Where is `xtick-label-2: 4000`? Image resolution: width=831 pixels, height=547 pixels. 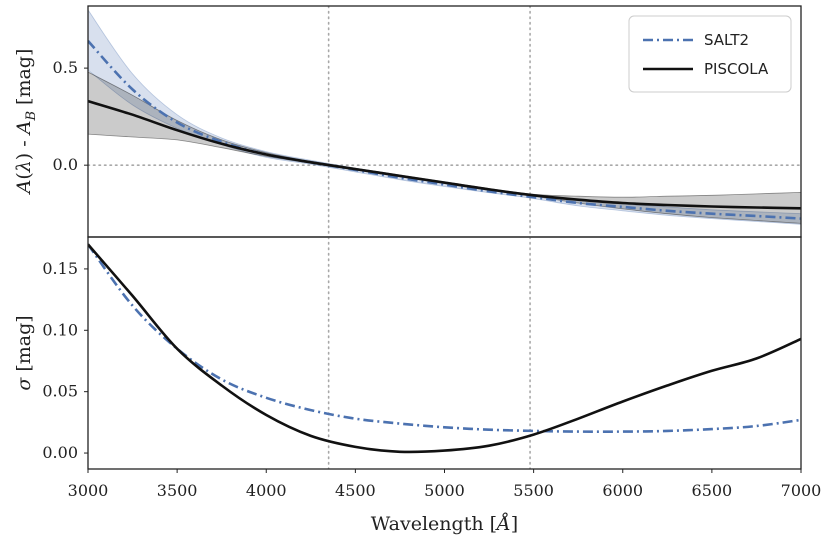 xtick-label-2: 4000 is located at coordinates (266, 490).